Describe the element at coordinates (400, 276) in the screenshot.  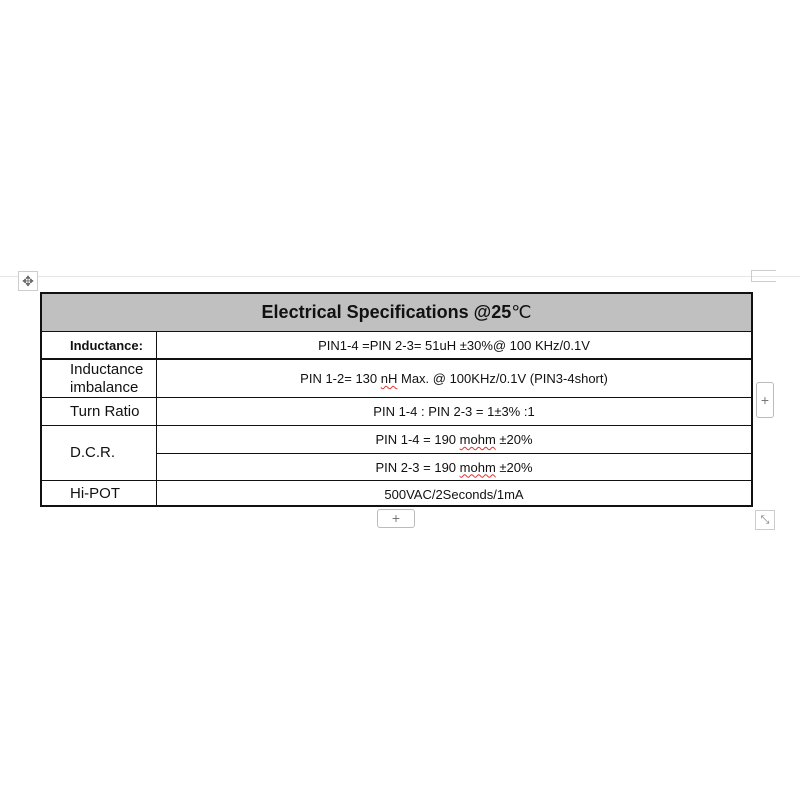
I see `page-margin-guide` at that location.